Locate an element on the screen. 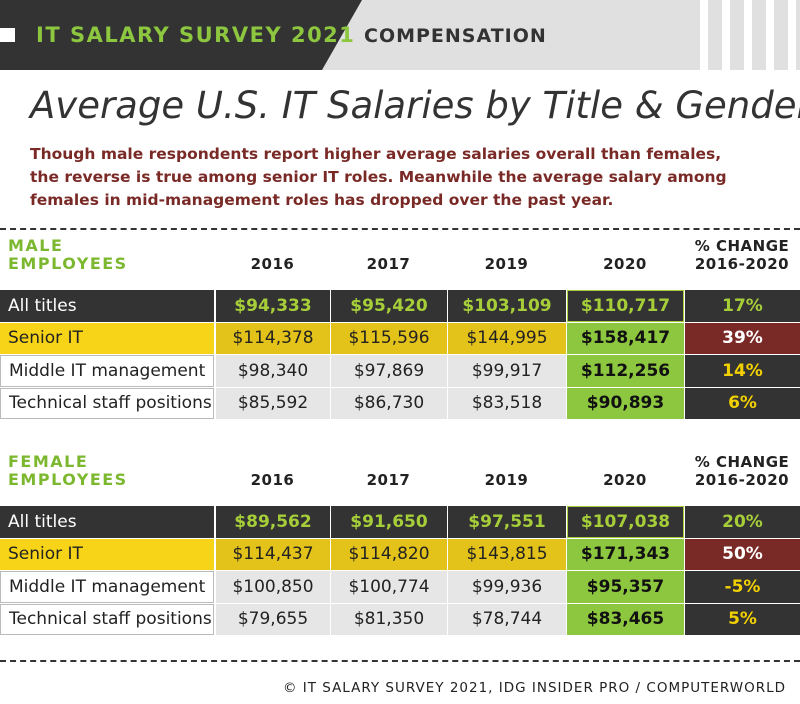 The width and height of the screenshot is (800, 704). value-cell: $103,109 is located at coordinates (507, 306).